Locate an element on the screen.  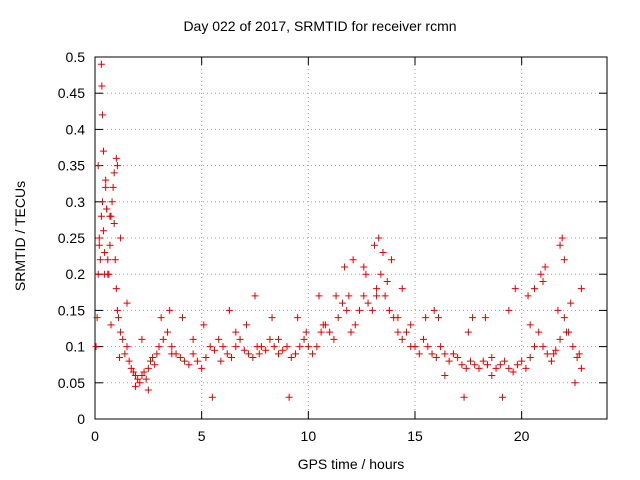
y-tick-label: 0 is located at coordinates (81, 419).